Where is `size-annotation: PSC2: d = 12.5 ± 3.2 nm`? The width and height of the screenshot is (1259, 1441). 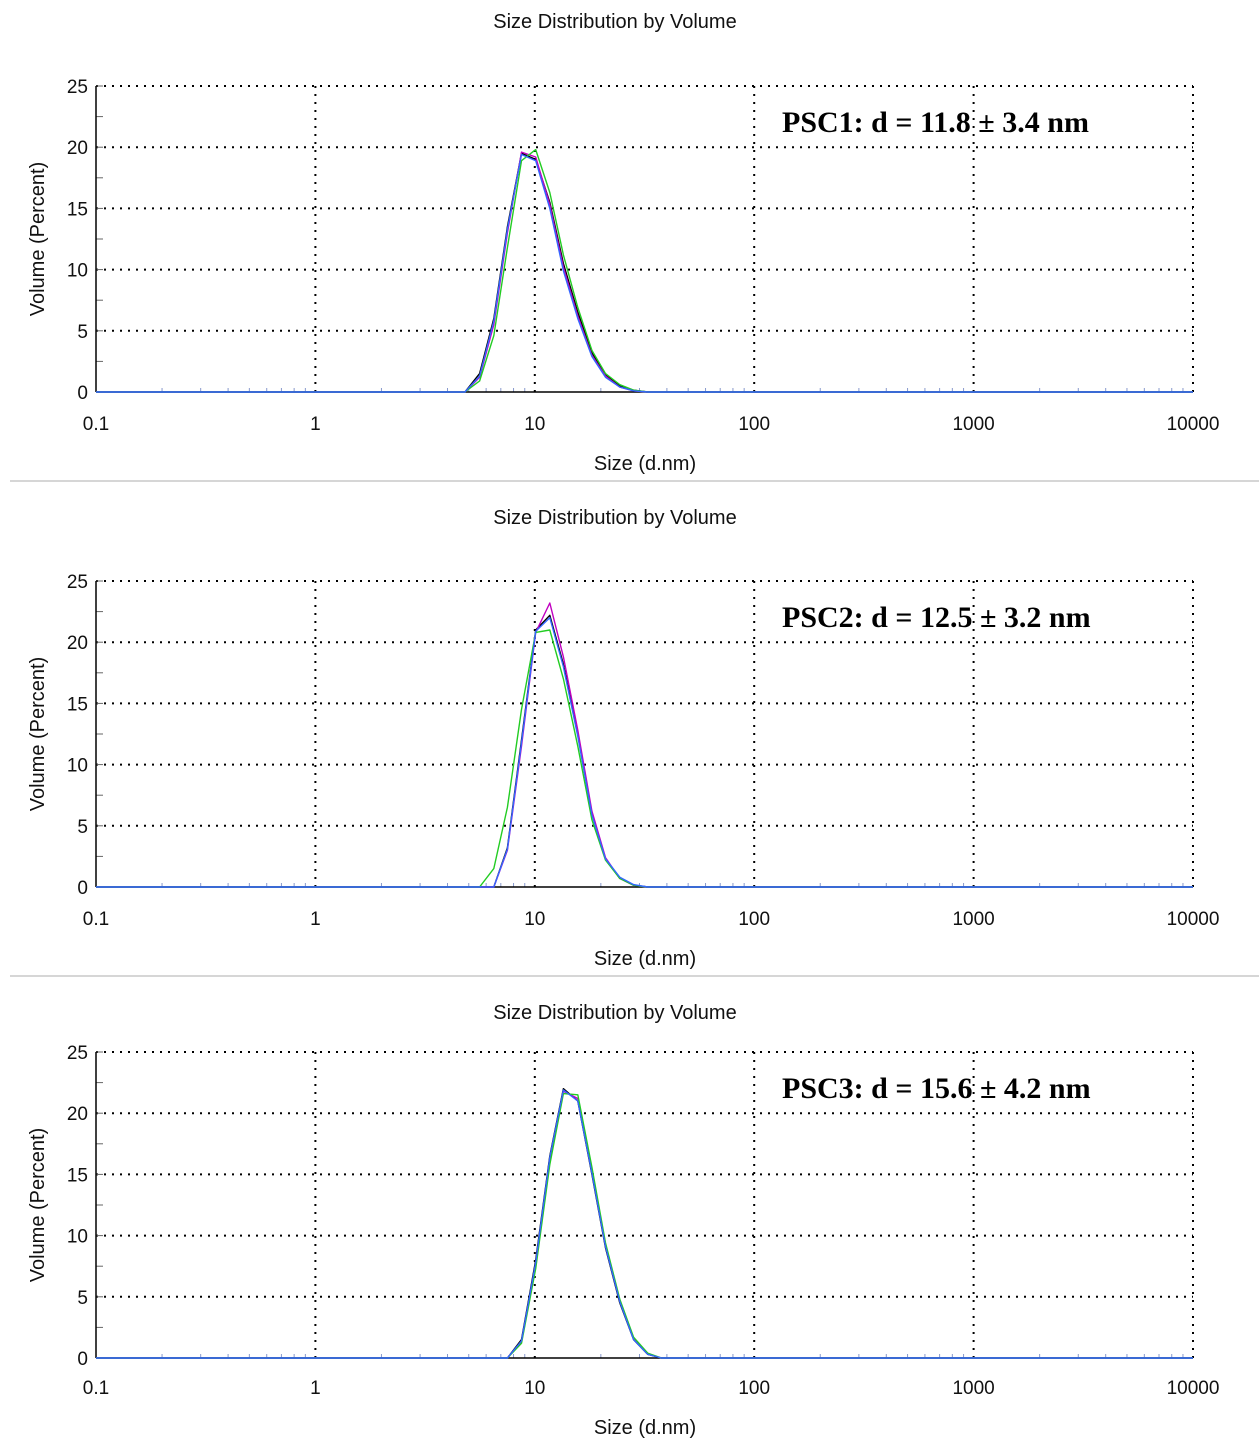 size-annotation: PSC2: d = 12.5 ± 3.2 nm is located at coordinates (936, 617).